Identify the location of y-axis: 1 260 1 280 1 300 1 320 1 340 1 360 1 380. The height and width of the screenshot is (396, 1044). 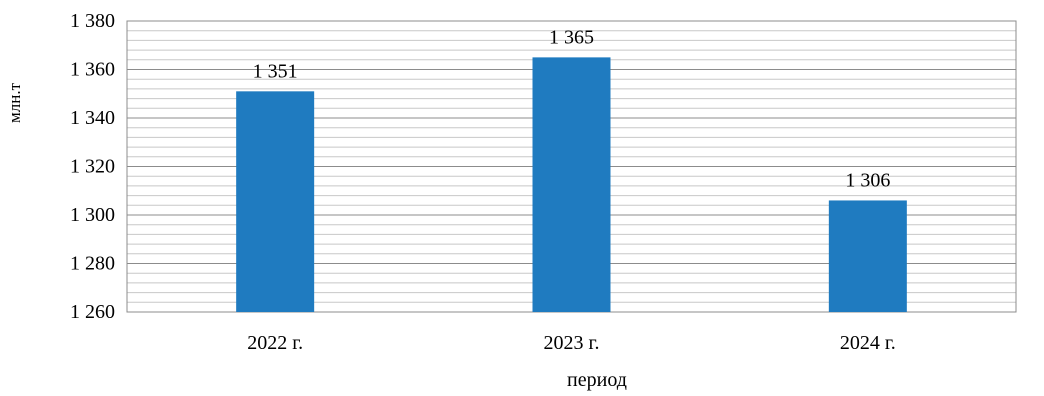
(92, 166).